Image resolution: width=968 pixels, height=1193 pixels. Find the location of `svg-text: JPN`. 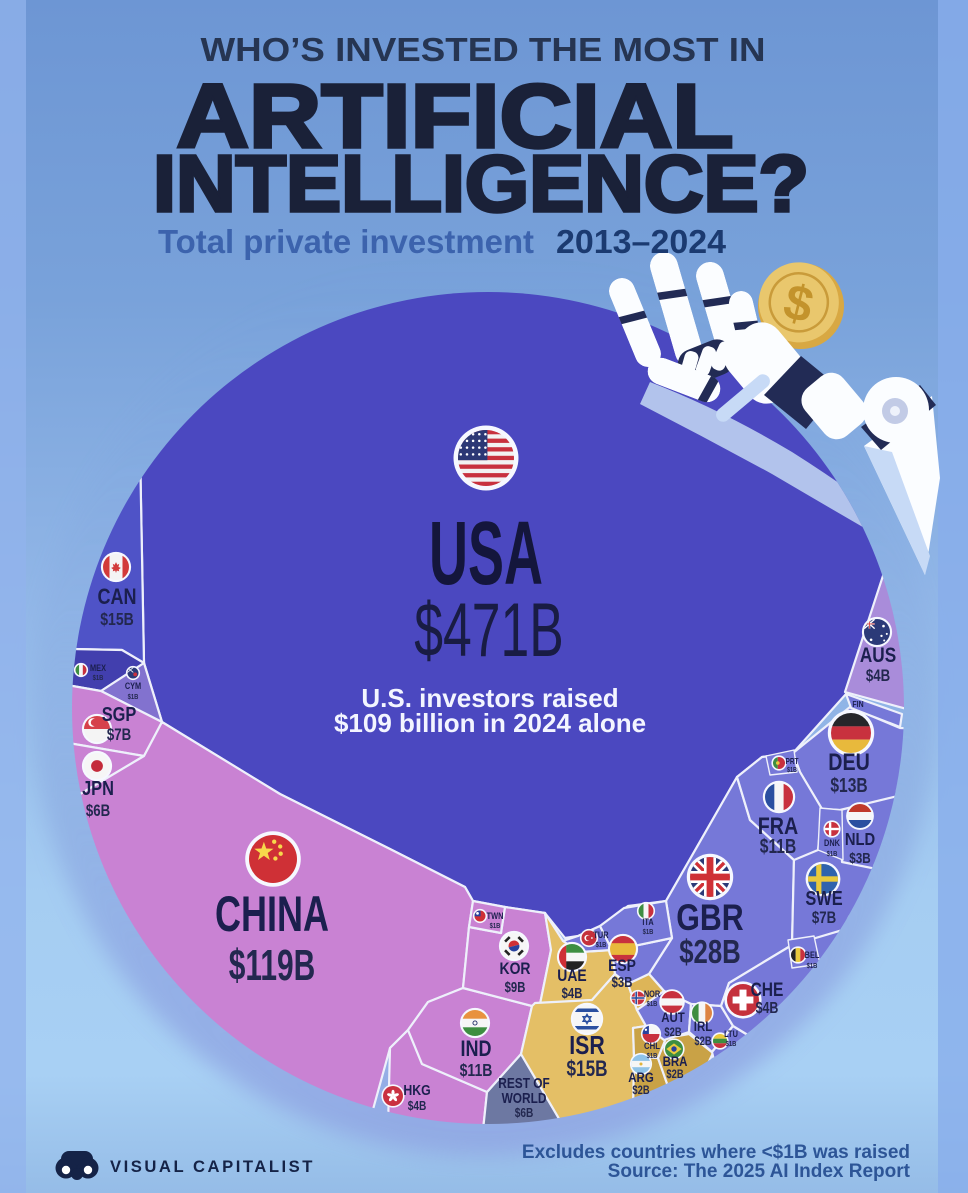

svg-text: JPN is located at coordinates (98, 787).